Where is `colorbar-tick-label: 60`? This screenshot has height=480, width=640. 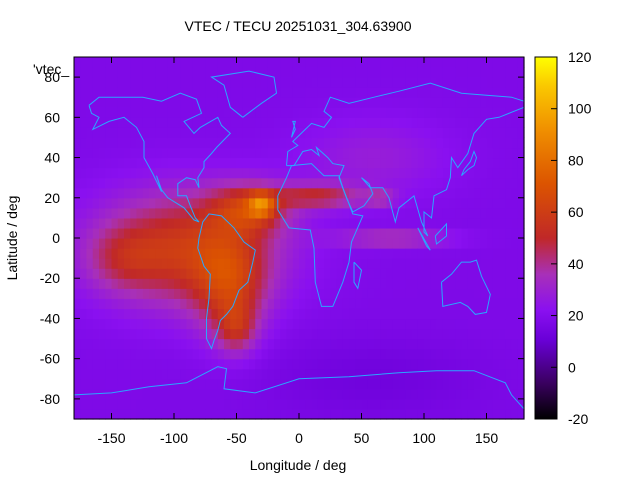 colorbar-tick-label: 60 is located at coordinates (576, 212).